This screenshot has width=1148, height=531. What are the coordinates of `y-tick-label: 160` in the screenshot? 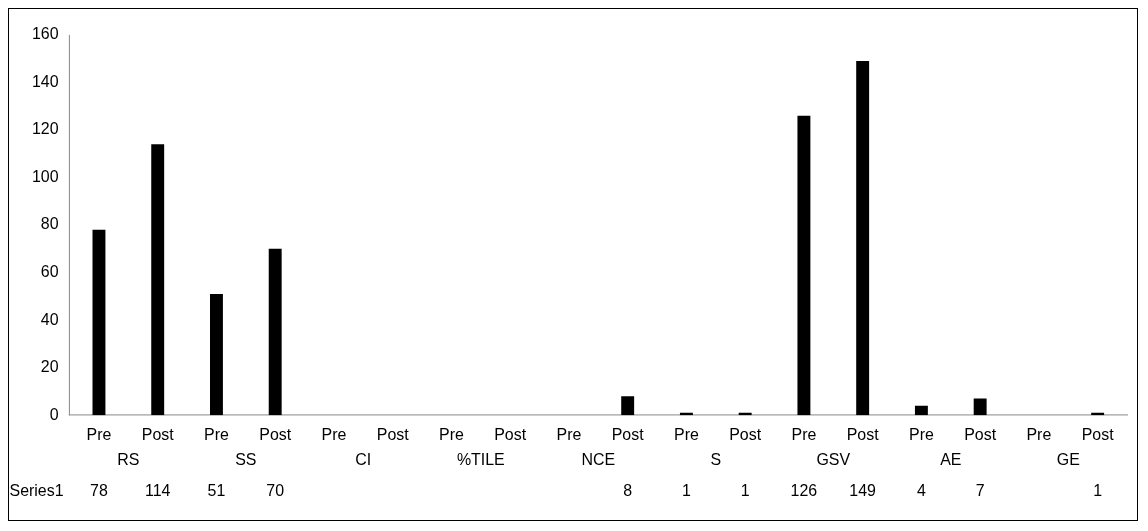 It's located at (45, 34).